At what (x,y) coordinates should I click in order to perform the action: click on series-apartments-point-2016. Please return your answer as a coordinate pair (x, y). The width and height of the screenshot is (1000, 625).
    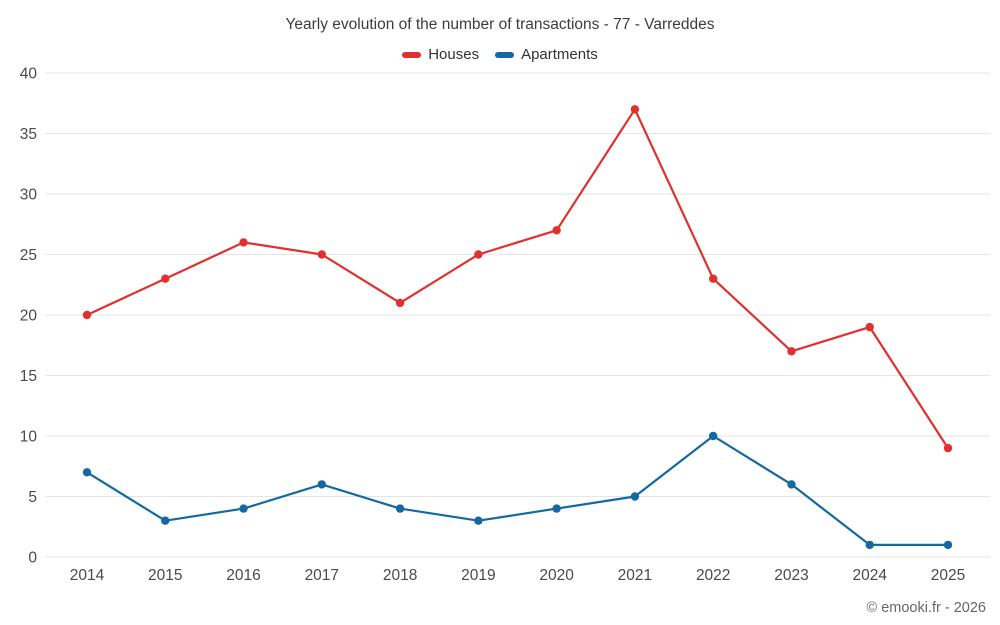
    Looking at the image, I should click on (243, 508).